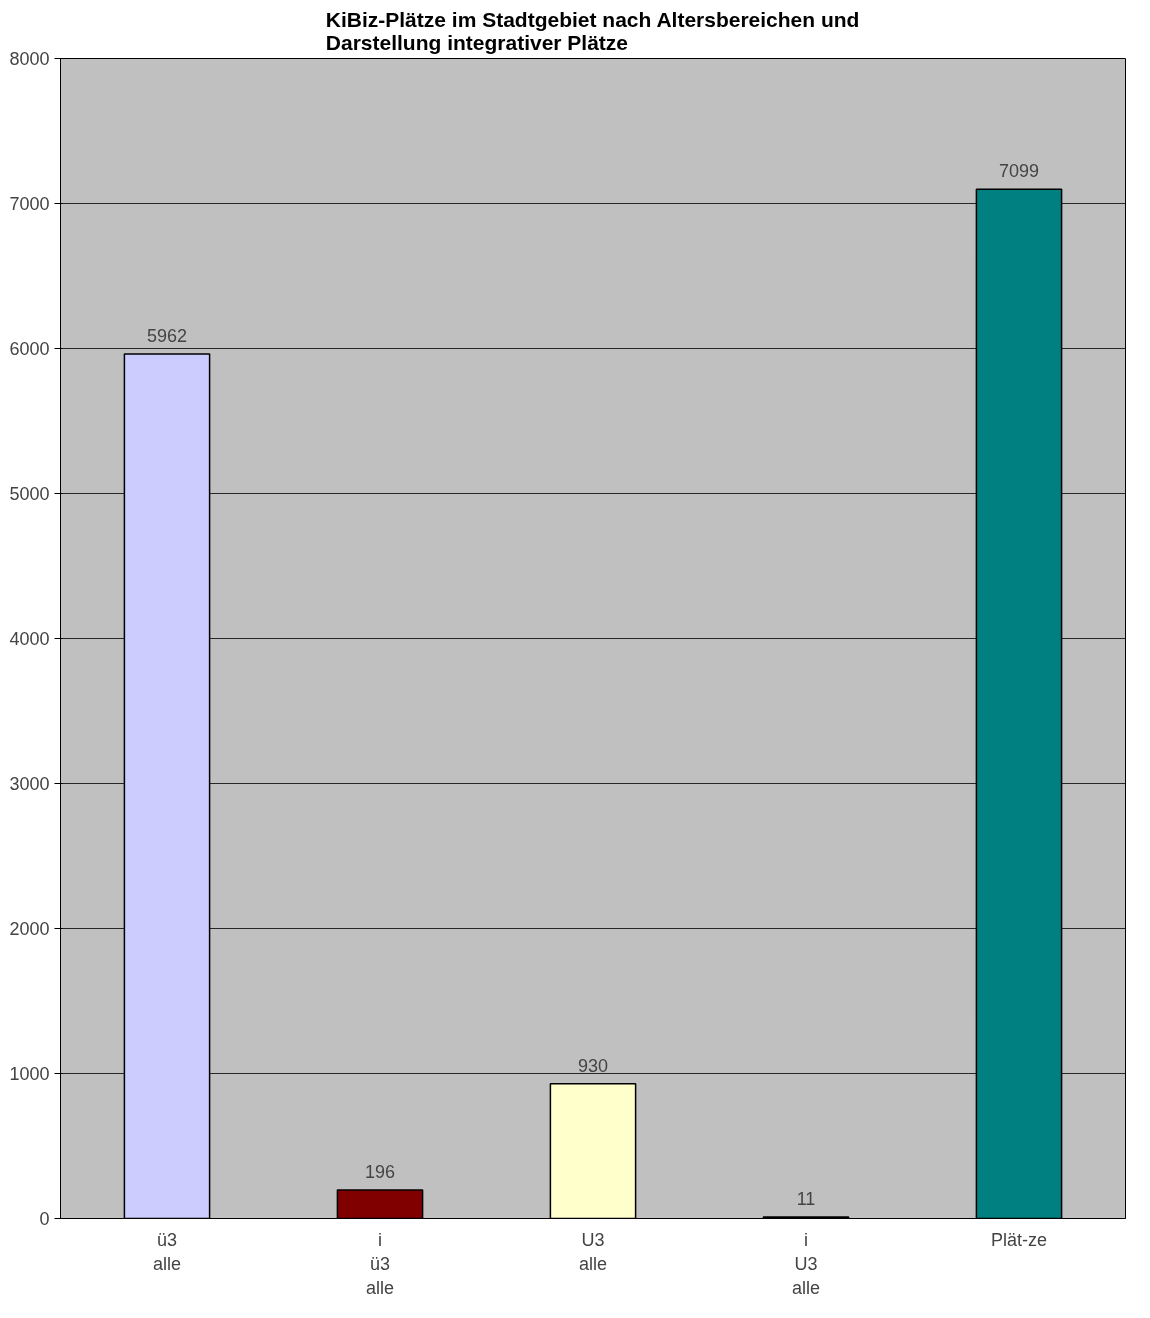 The width and height of the screenshot is (1150, 1318). What do you see at coordinates (593, 1251) in the screenshot?
I see `x-tick-label: U3 alle` at bounding box center [593, 1251].